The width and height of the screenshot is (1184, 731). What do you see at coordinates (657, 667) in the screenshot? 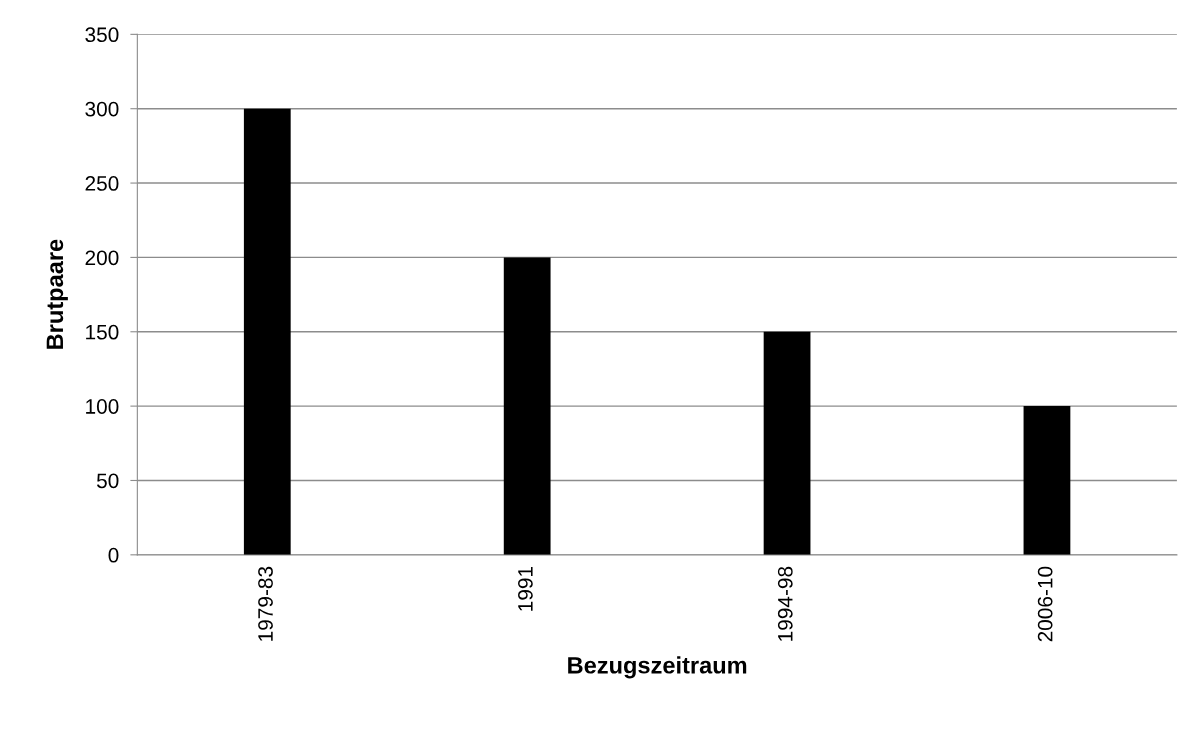
I see `x-axis-title: Bezugszeitraum` at bounding box center [657, 667].